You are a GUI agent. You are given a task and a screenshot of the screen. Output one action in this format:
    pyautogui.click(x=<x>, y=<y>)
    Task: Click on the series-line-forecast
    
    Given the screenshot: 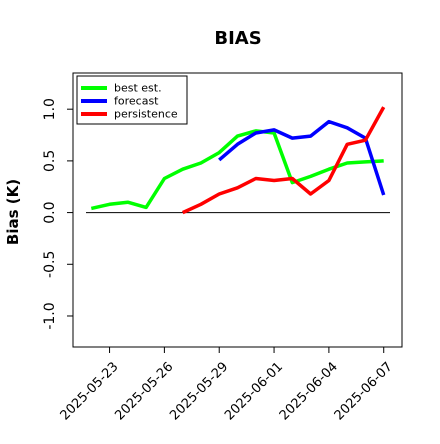 What is the action you would take?
    pyautogui.click(x=302, y=157)
    